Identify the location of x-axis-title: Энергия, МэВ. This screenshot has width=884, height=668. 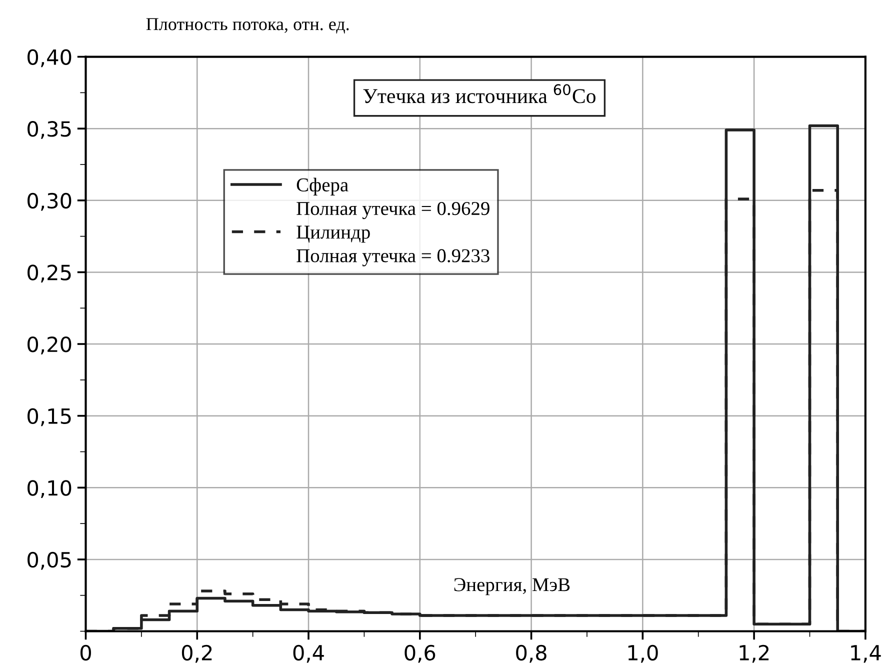
(512, 587).